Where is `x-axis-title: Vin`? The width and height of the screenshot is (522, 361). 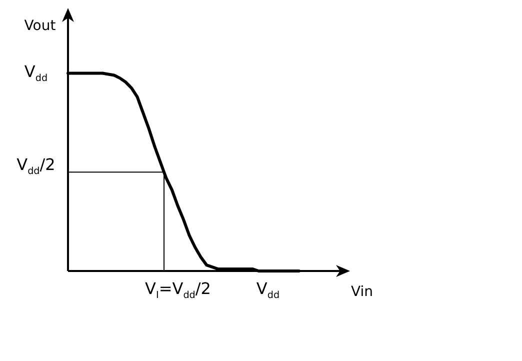 x-axis-title: Vin is located at coordinates (362, 292).